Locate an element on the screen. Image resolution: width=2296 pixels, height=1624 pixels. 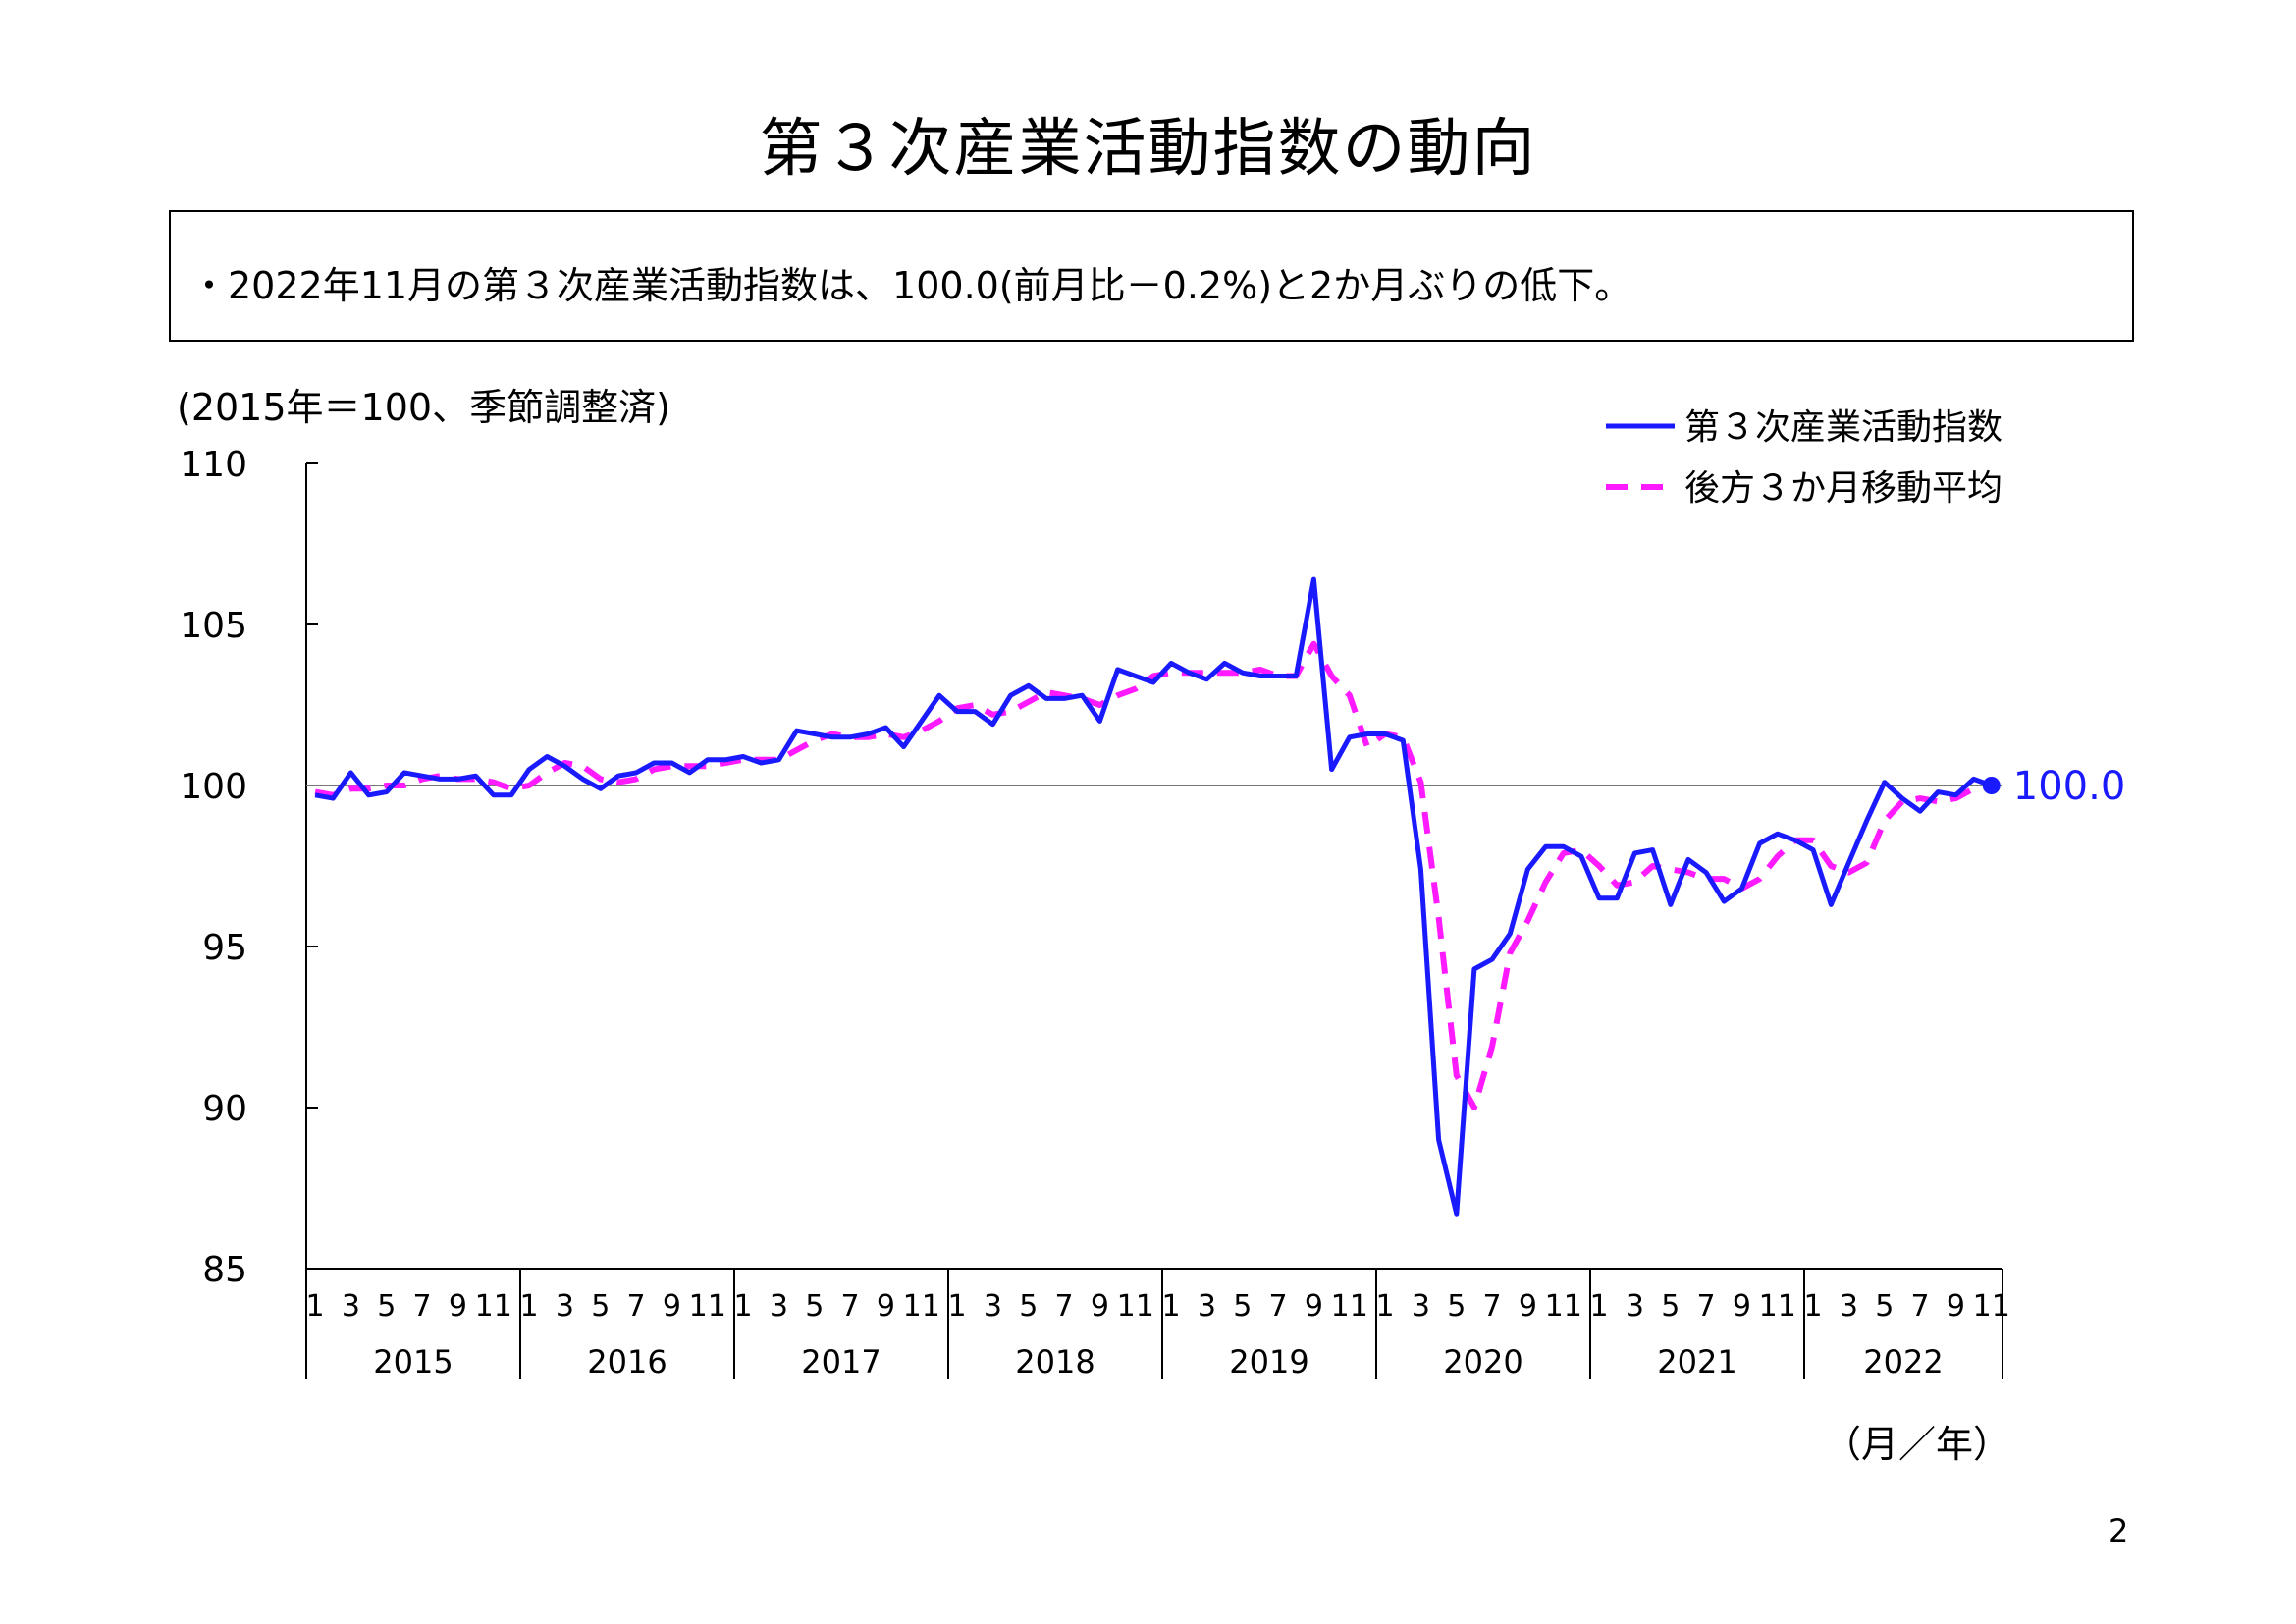
year-tick-label: 2020 is located at coordinates (1482, 1361).